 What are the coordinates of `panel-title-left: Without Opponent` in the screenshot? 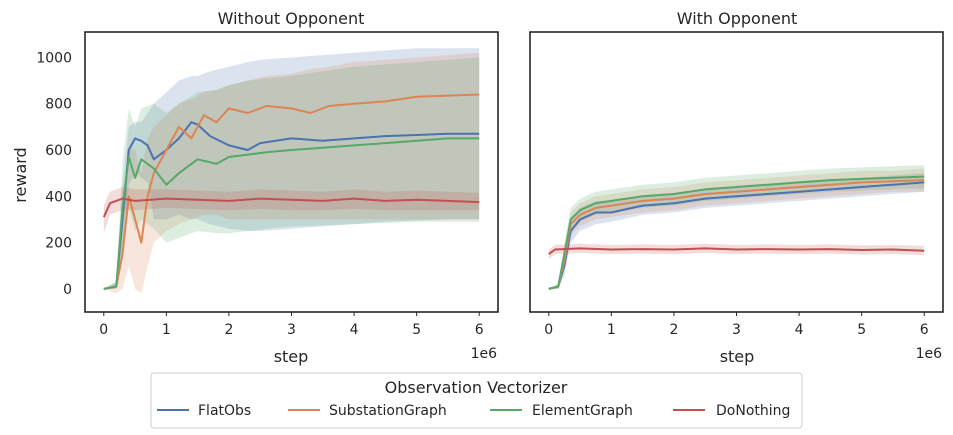 It's located at (291, 18).